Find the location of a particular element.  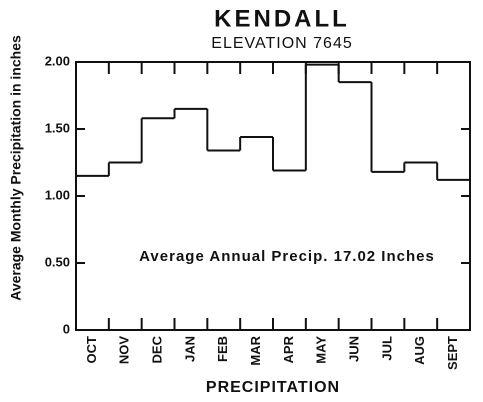

x-tick-label: MAR is located at coordinates (255, 350).